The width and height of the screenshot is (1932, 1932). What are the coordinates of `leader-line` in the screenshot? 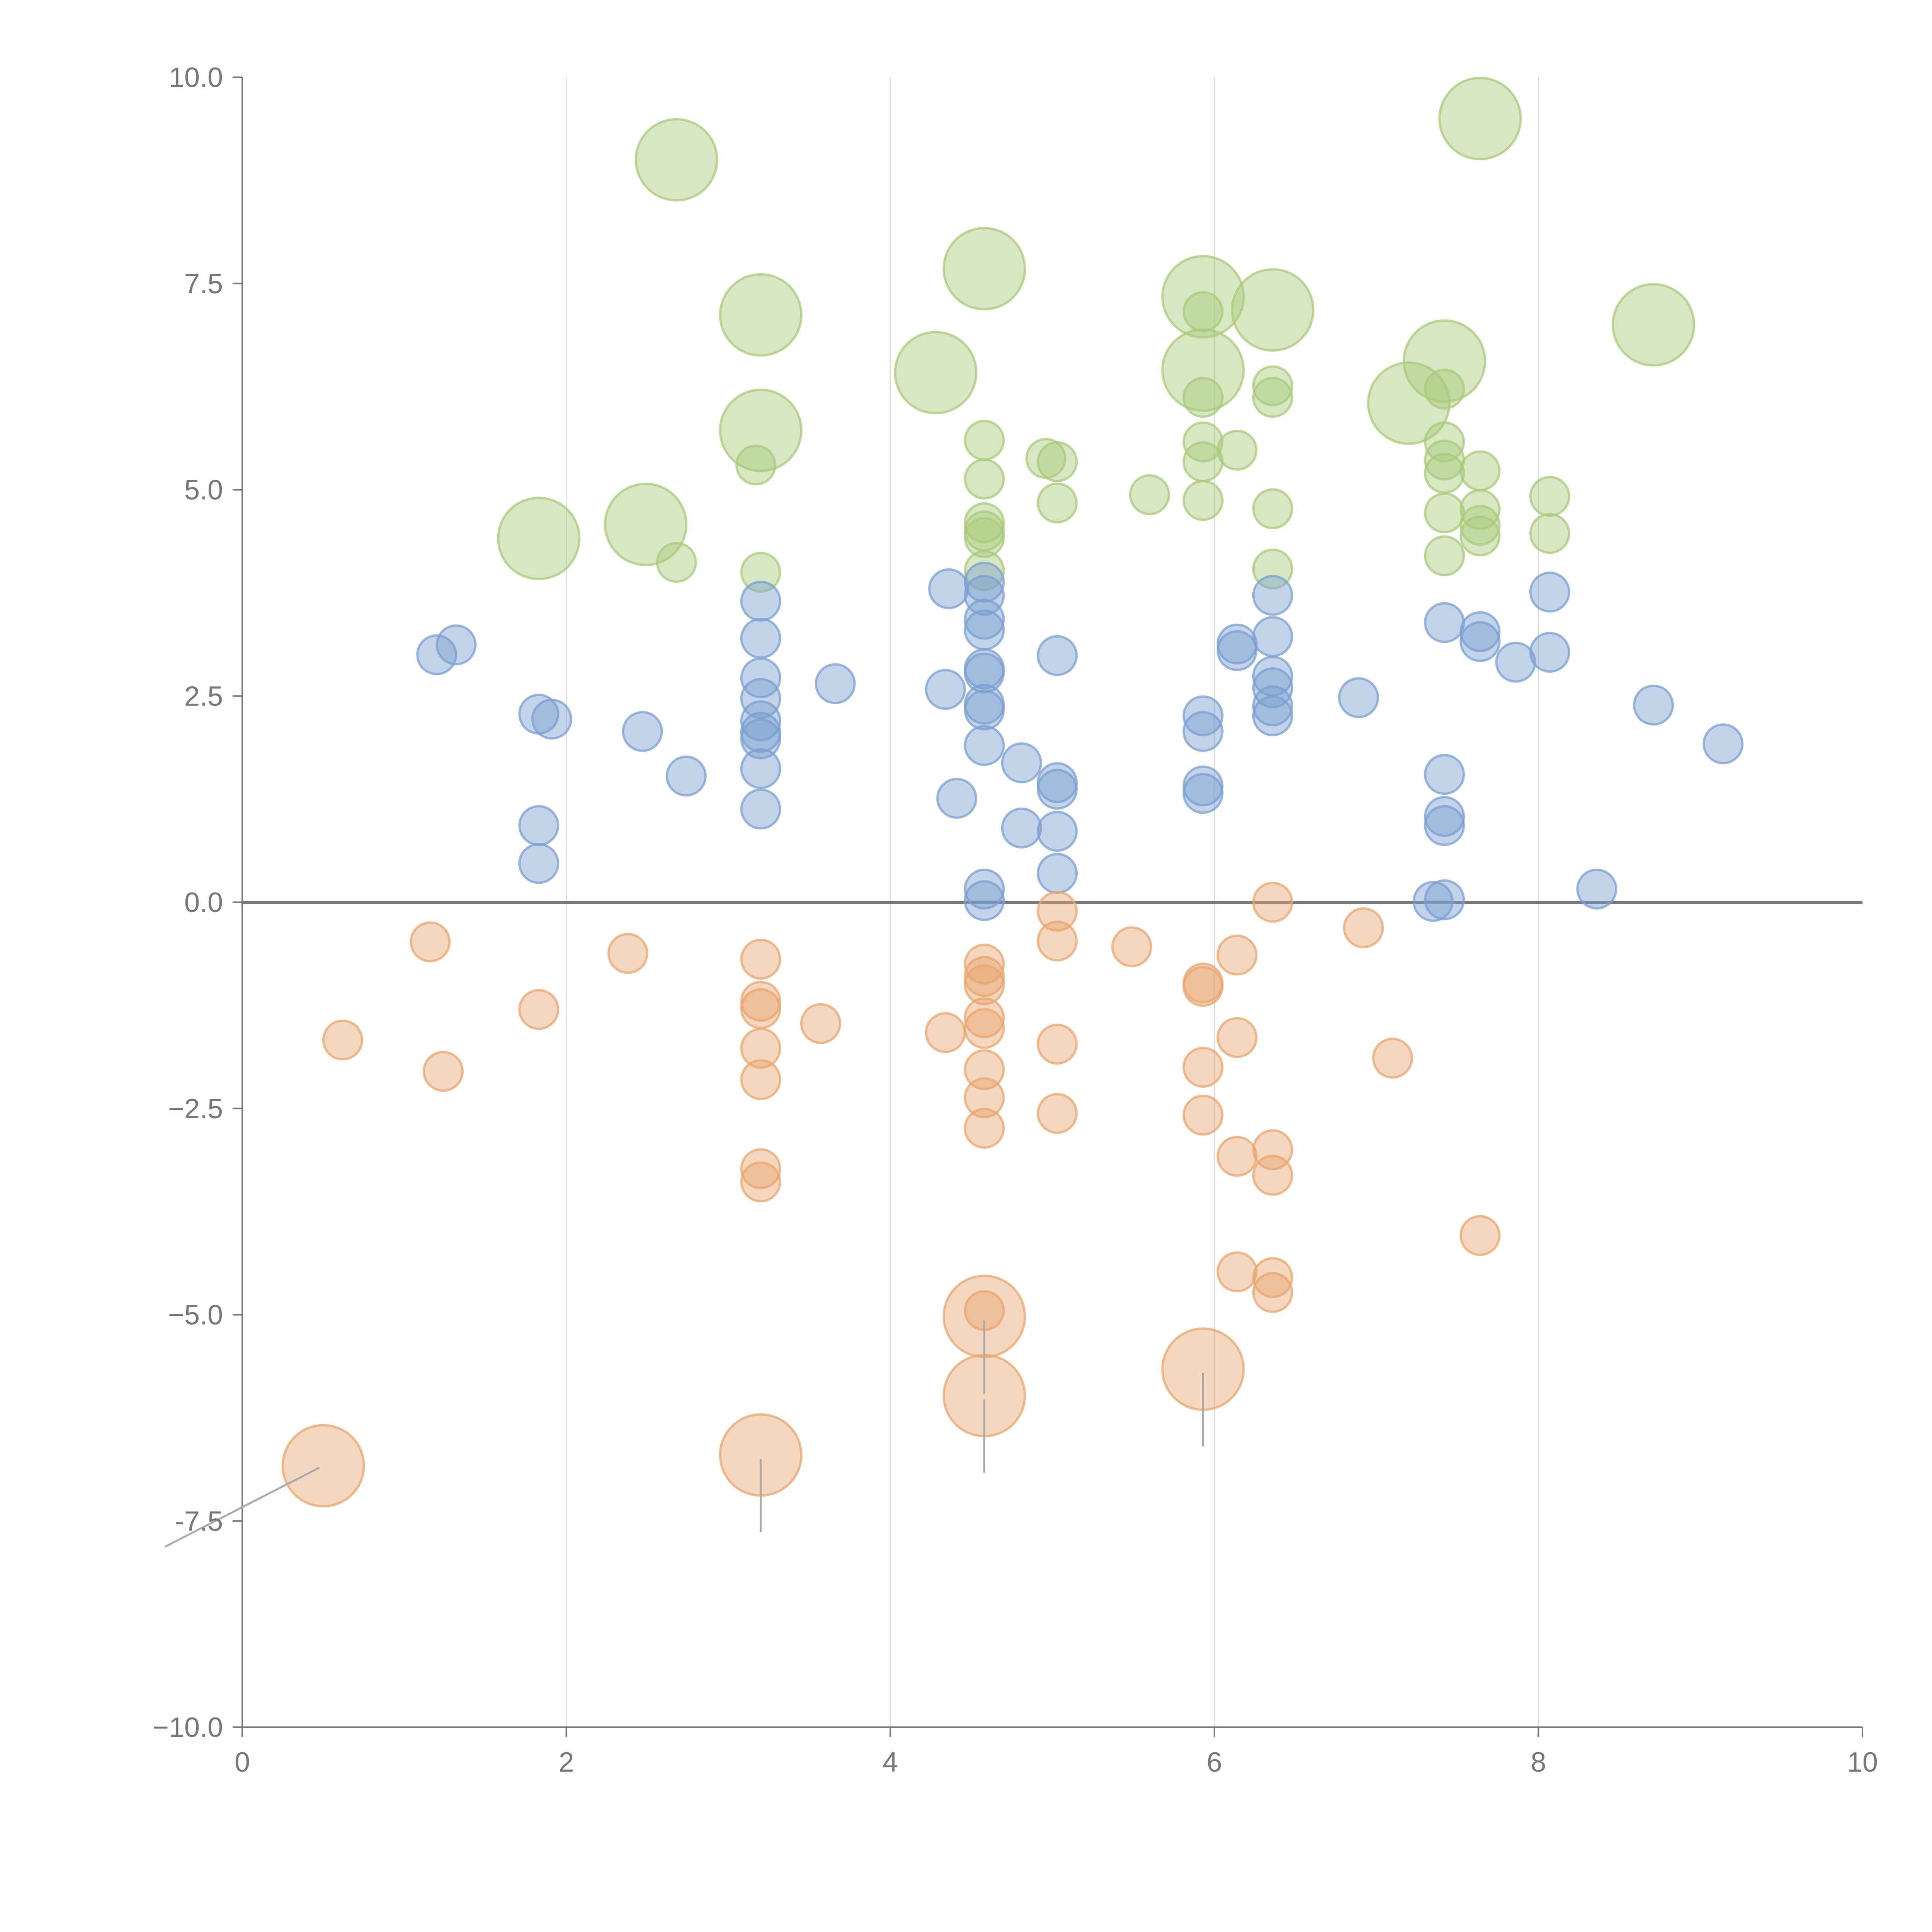 It's located at (242, 1507).